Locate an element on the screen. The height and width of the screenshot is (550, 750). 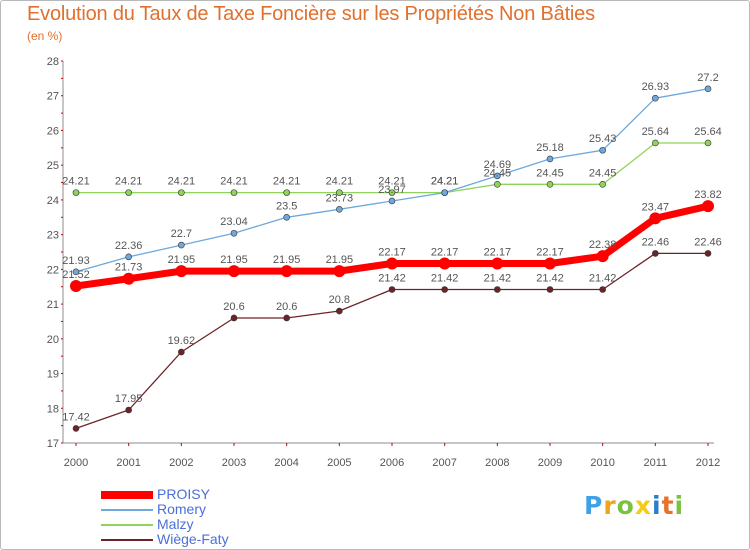
data-label-romery: 25.43 is located at coordinates (603, 139).